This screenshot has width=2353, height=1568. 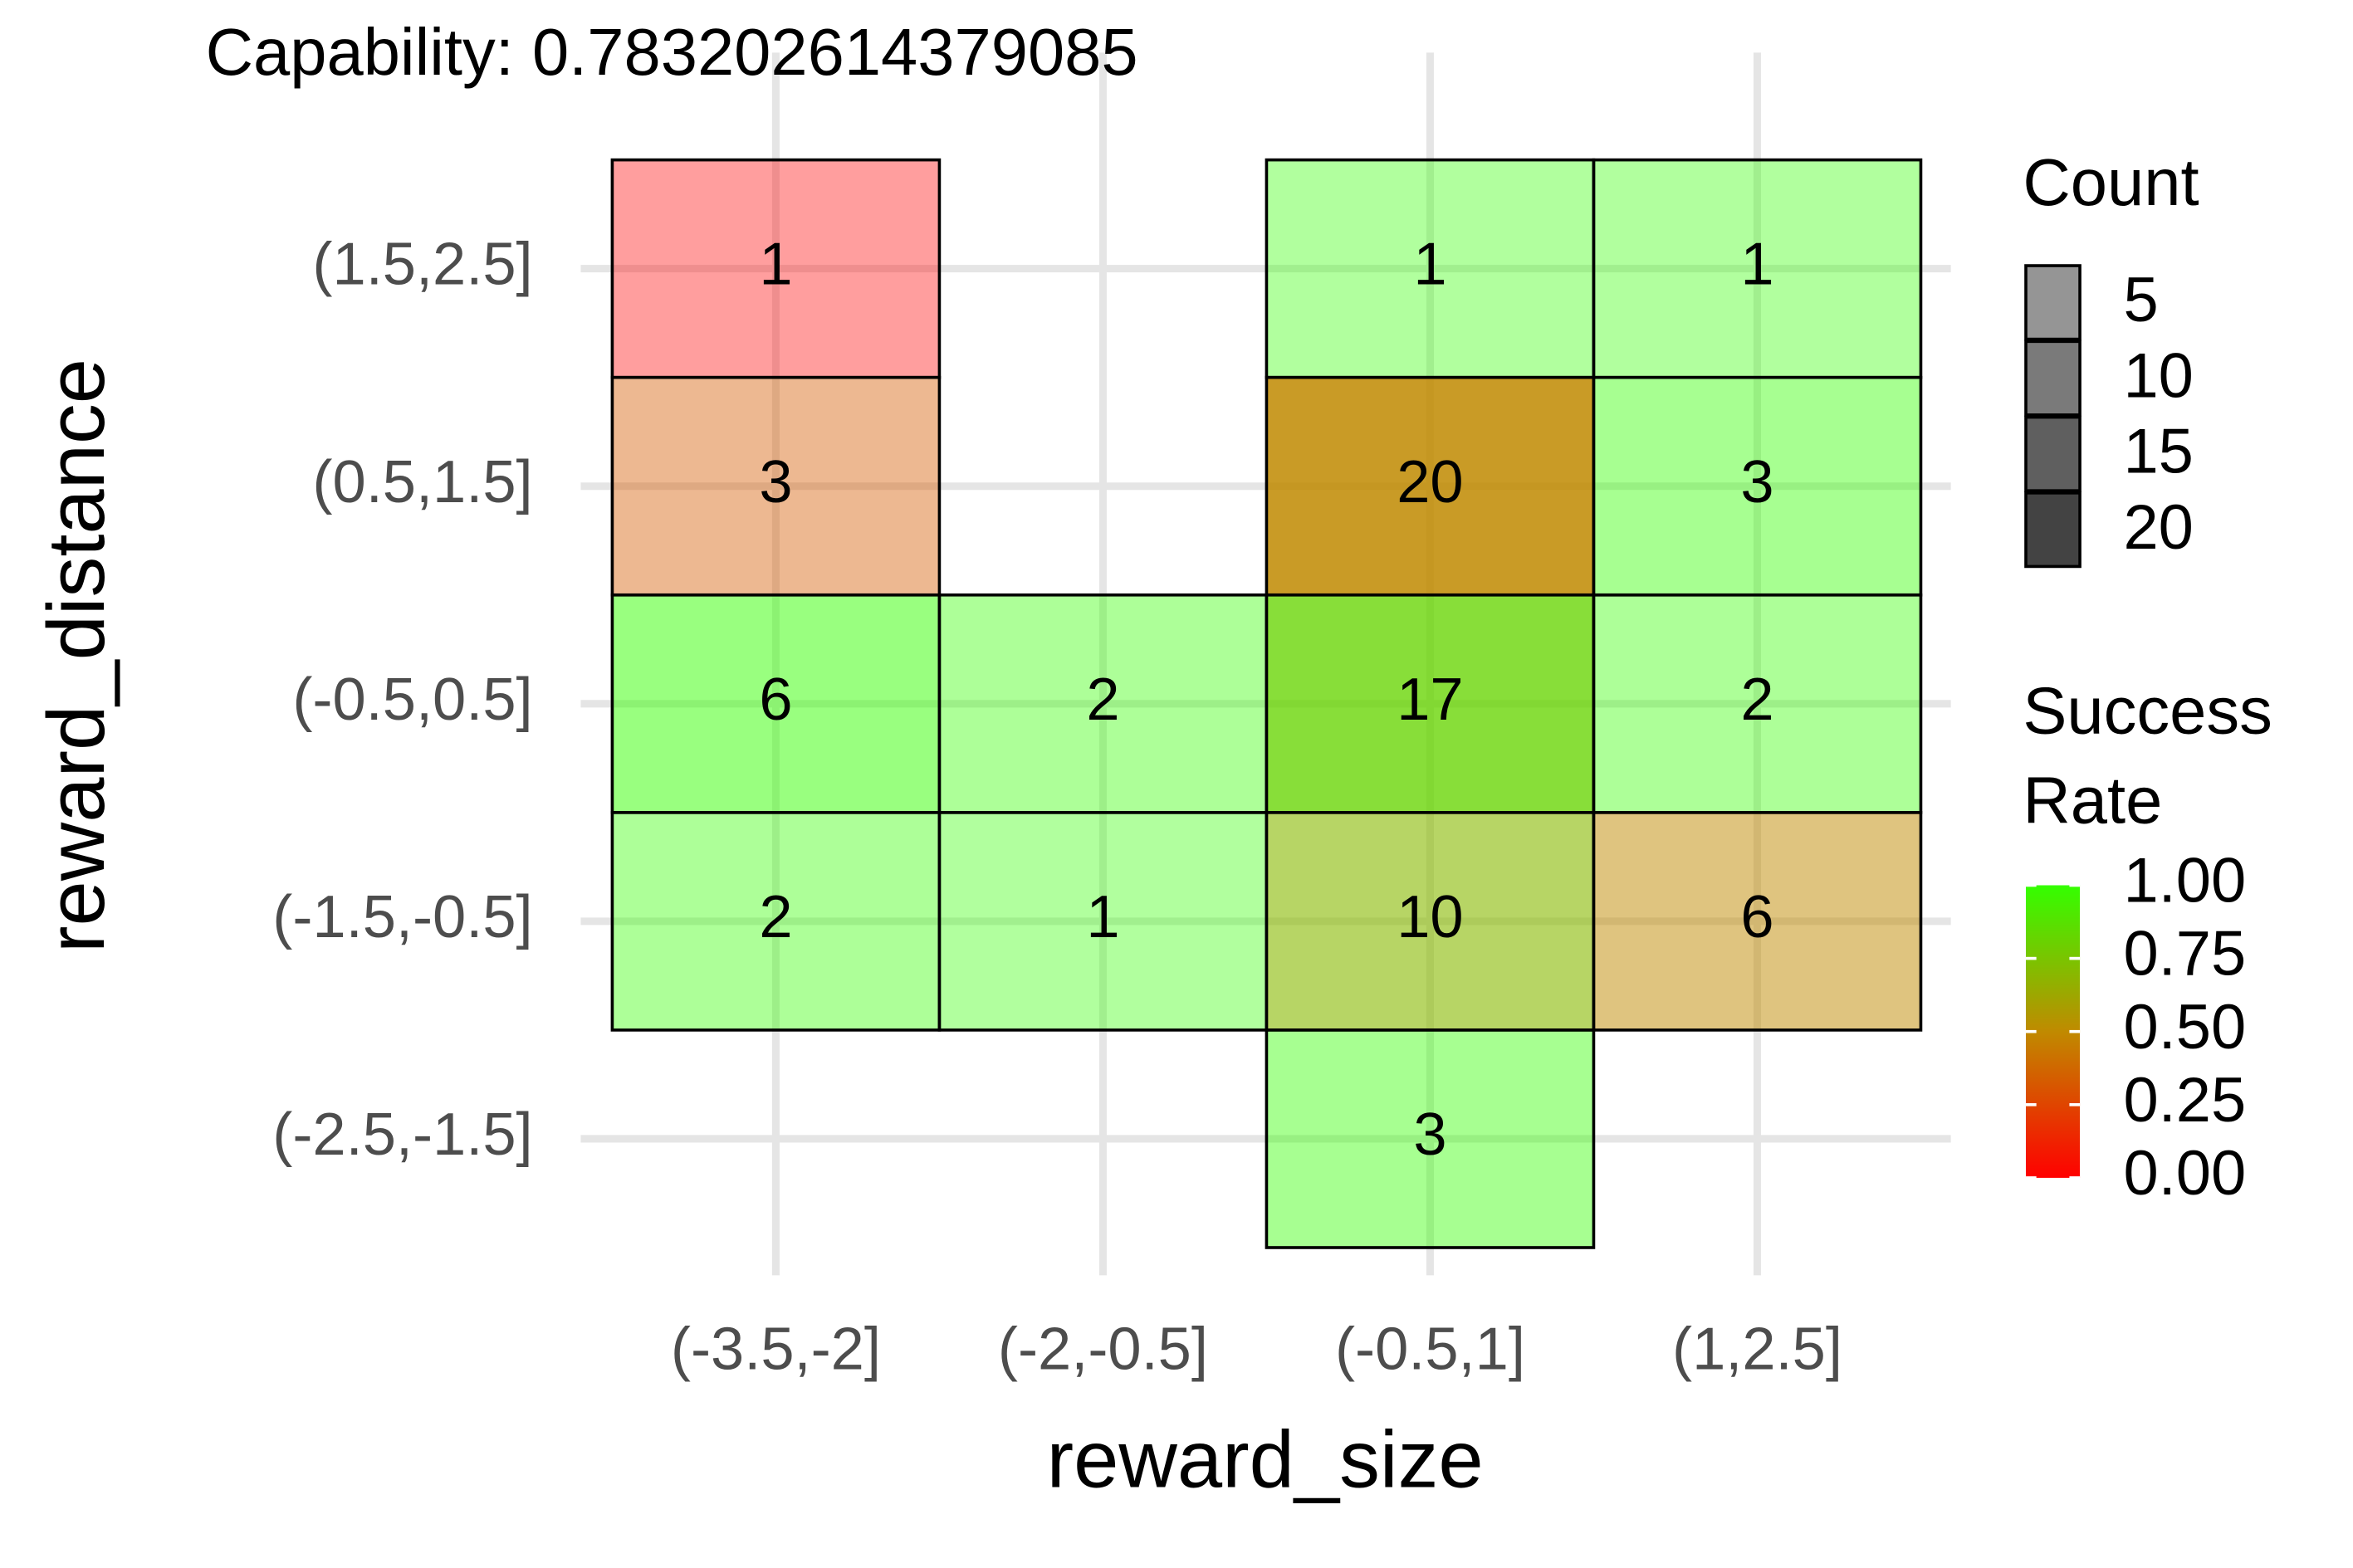 What do you see at coordinates (412, 700) in the screenshot?
I see `y-tick-label: (-0.5,0.5]` at bounding box center [412, 700].